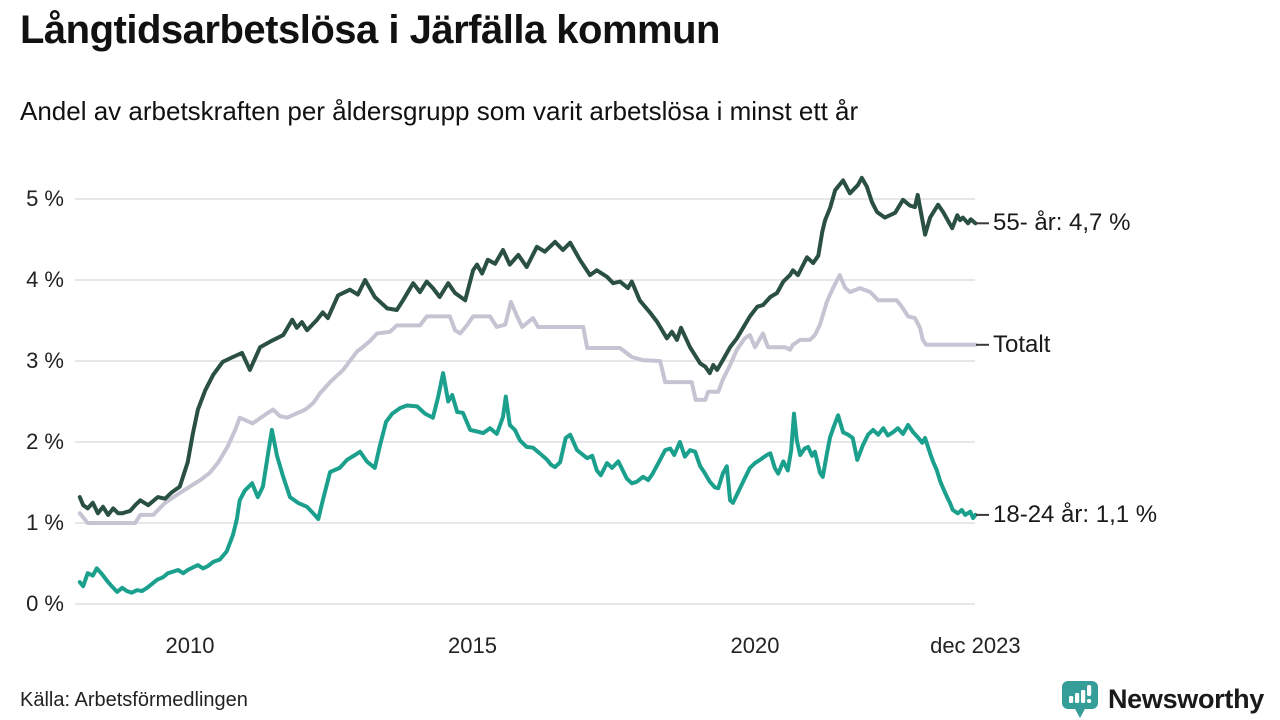  What do you see at coordinates (370, 30) in the screenshot?
I see `page-title: Långtidsarbetslösa i Järfälla kommun` at bounding box center [370, 30].